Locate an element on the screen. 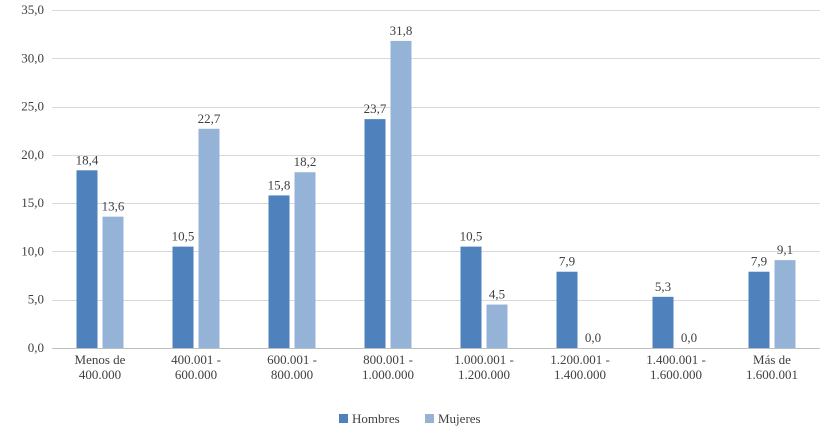  data-label: 15,8 is located at coordinates (279, 184).